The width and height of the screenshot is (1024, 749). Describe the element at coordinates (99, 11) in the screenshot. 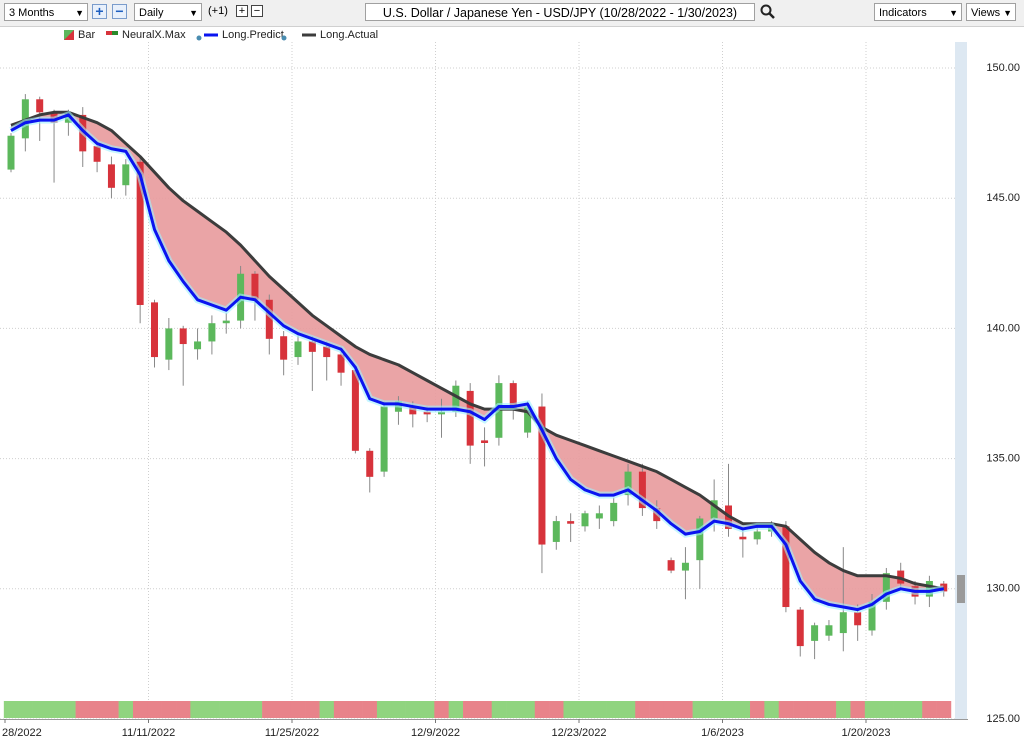

I see `zoom-in-button: +` at that location.